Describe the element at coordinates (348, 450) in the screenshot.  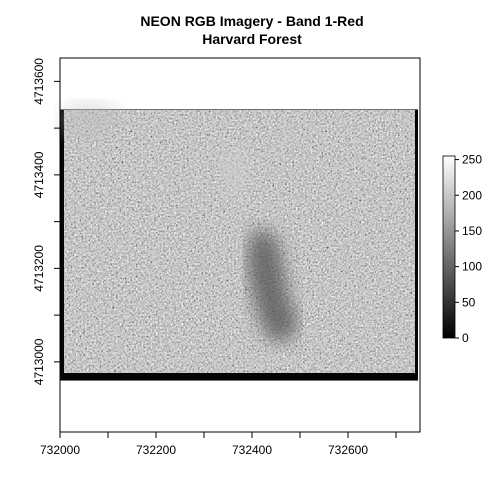
I see `x-tick-label: 732600` at that location.